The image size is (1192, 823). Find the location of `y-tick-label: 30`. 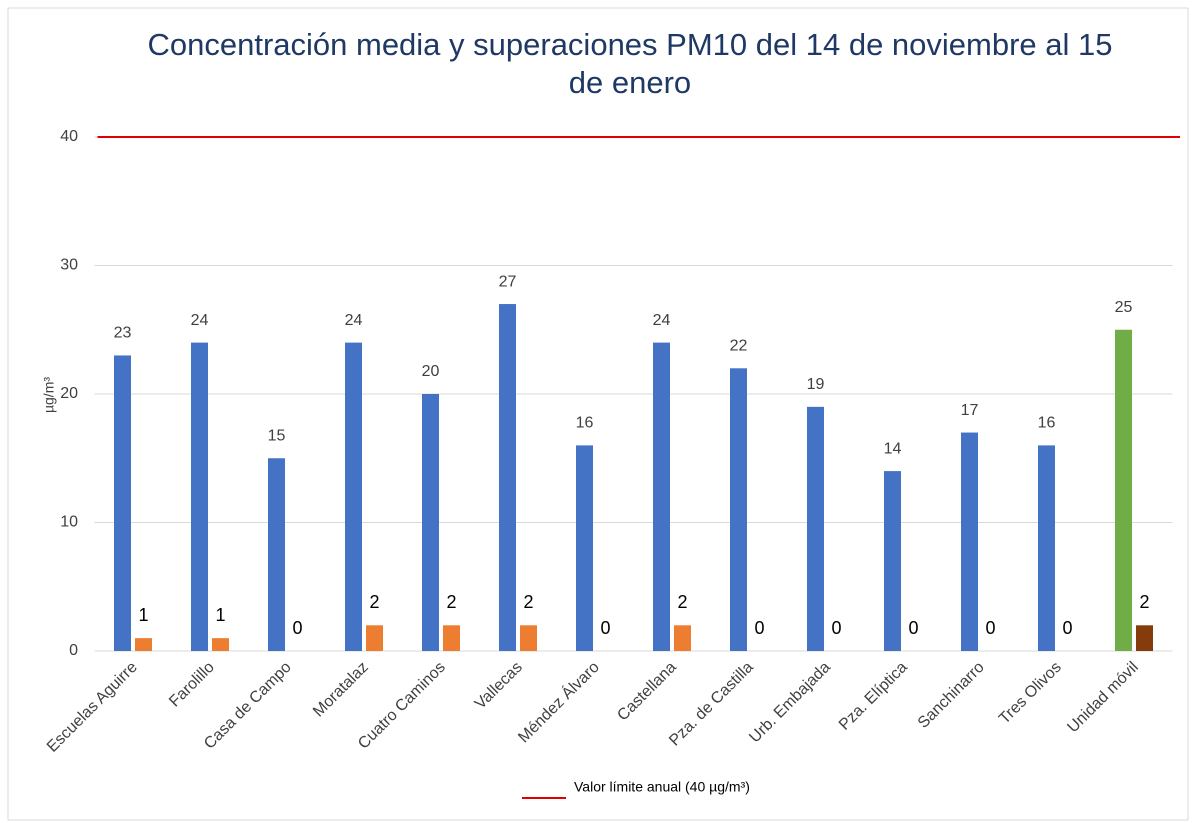

y-tick-label: 30 is located at coordinates (69, 265).